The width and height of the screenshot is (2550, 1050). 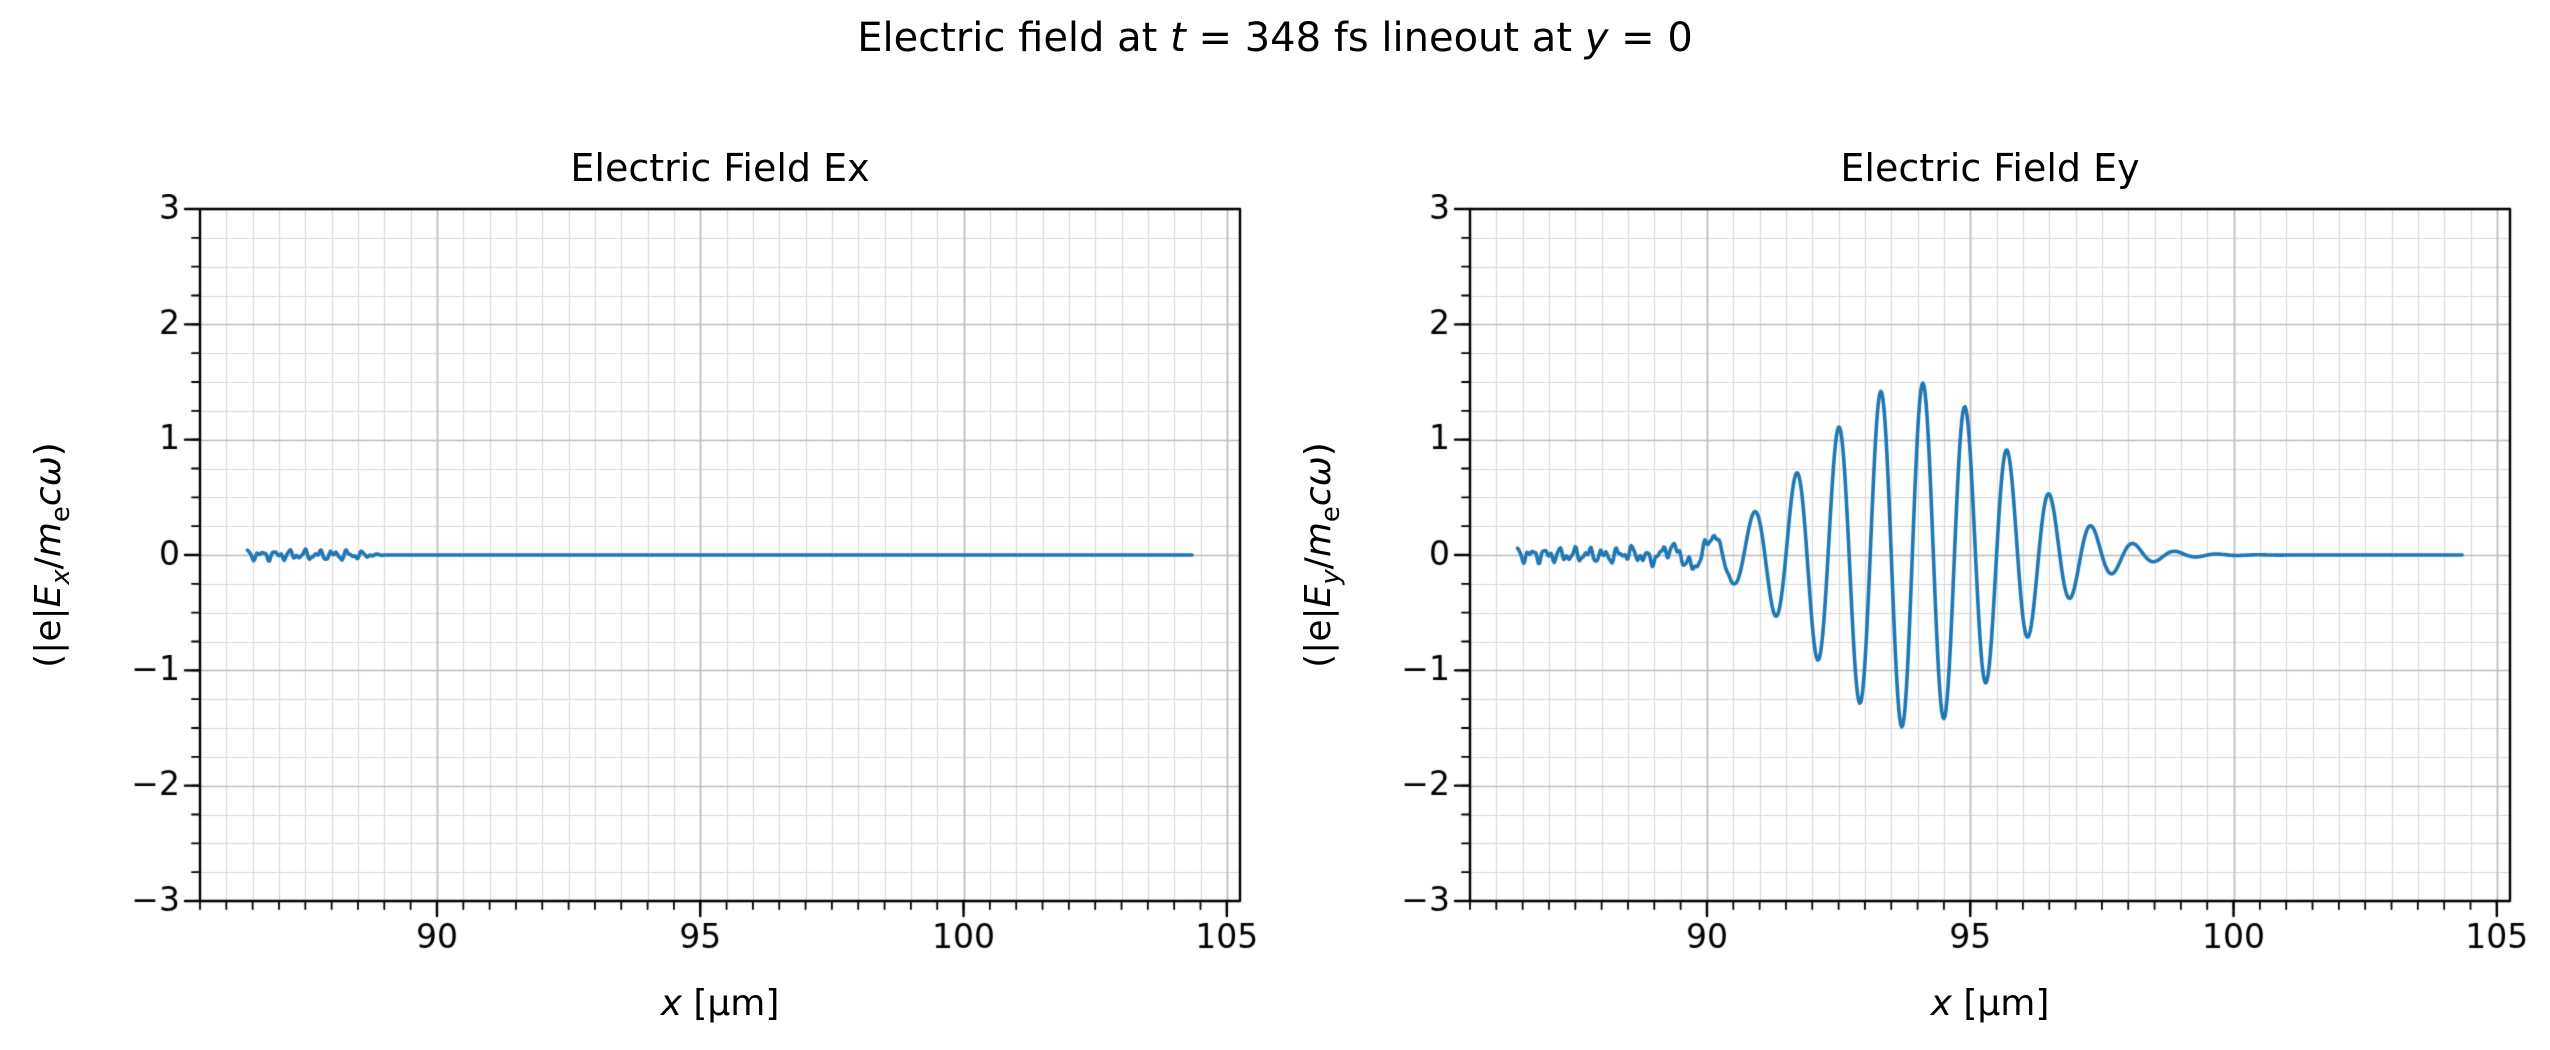 I want to click on subplot-ey-ylabel: (|e|Ey/mecω), so click(x=1322, y=555).